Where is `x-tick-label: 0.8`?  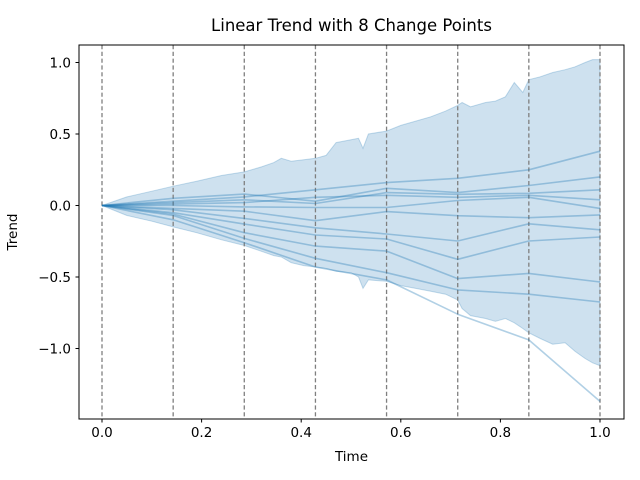
x-tick-label: 0.8 is located at coordinates (500, 433).